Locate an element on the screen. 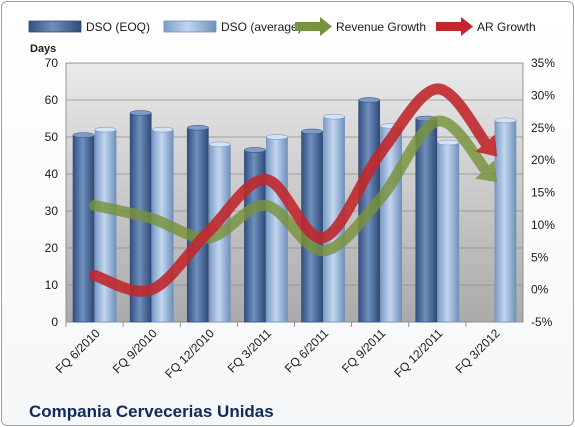 This screenshot has height=427, width=575. legend-label-ar-growth: AR Growth is located at coordinates (506, 27).